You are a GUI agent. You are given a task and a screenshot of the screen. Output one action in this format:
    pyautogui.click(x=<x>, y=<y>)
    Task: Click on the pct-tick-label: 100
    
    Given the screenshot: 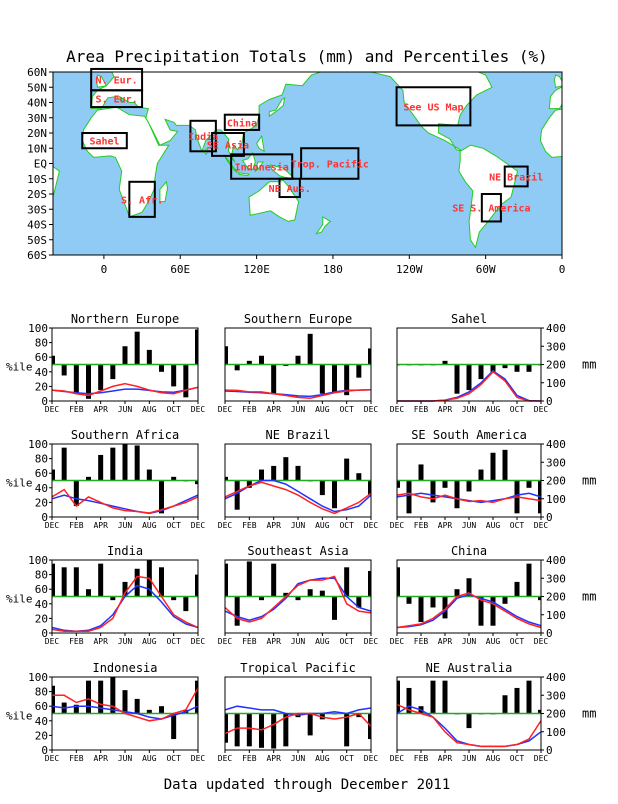 What is the action you would take?
    pyautogui.click(x=38, y=677)
    